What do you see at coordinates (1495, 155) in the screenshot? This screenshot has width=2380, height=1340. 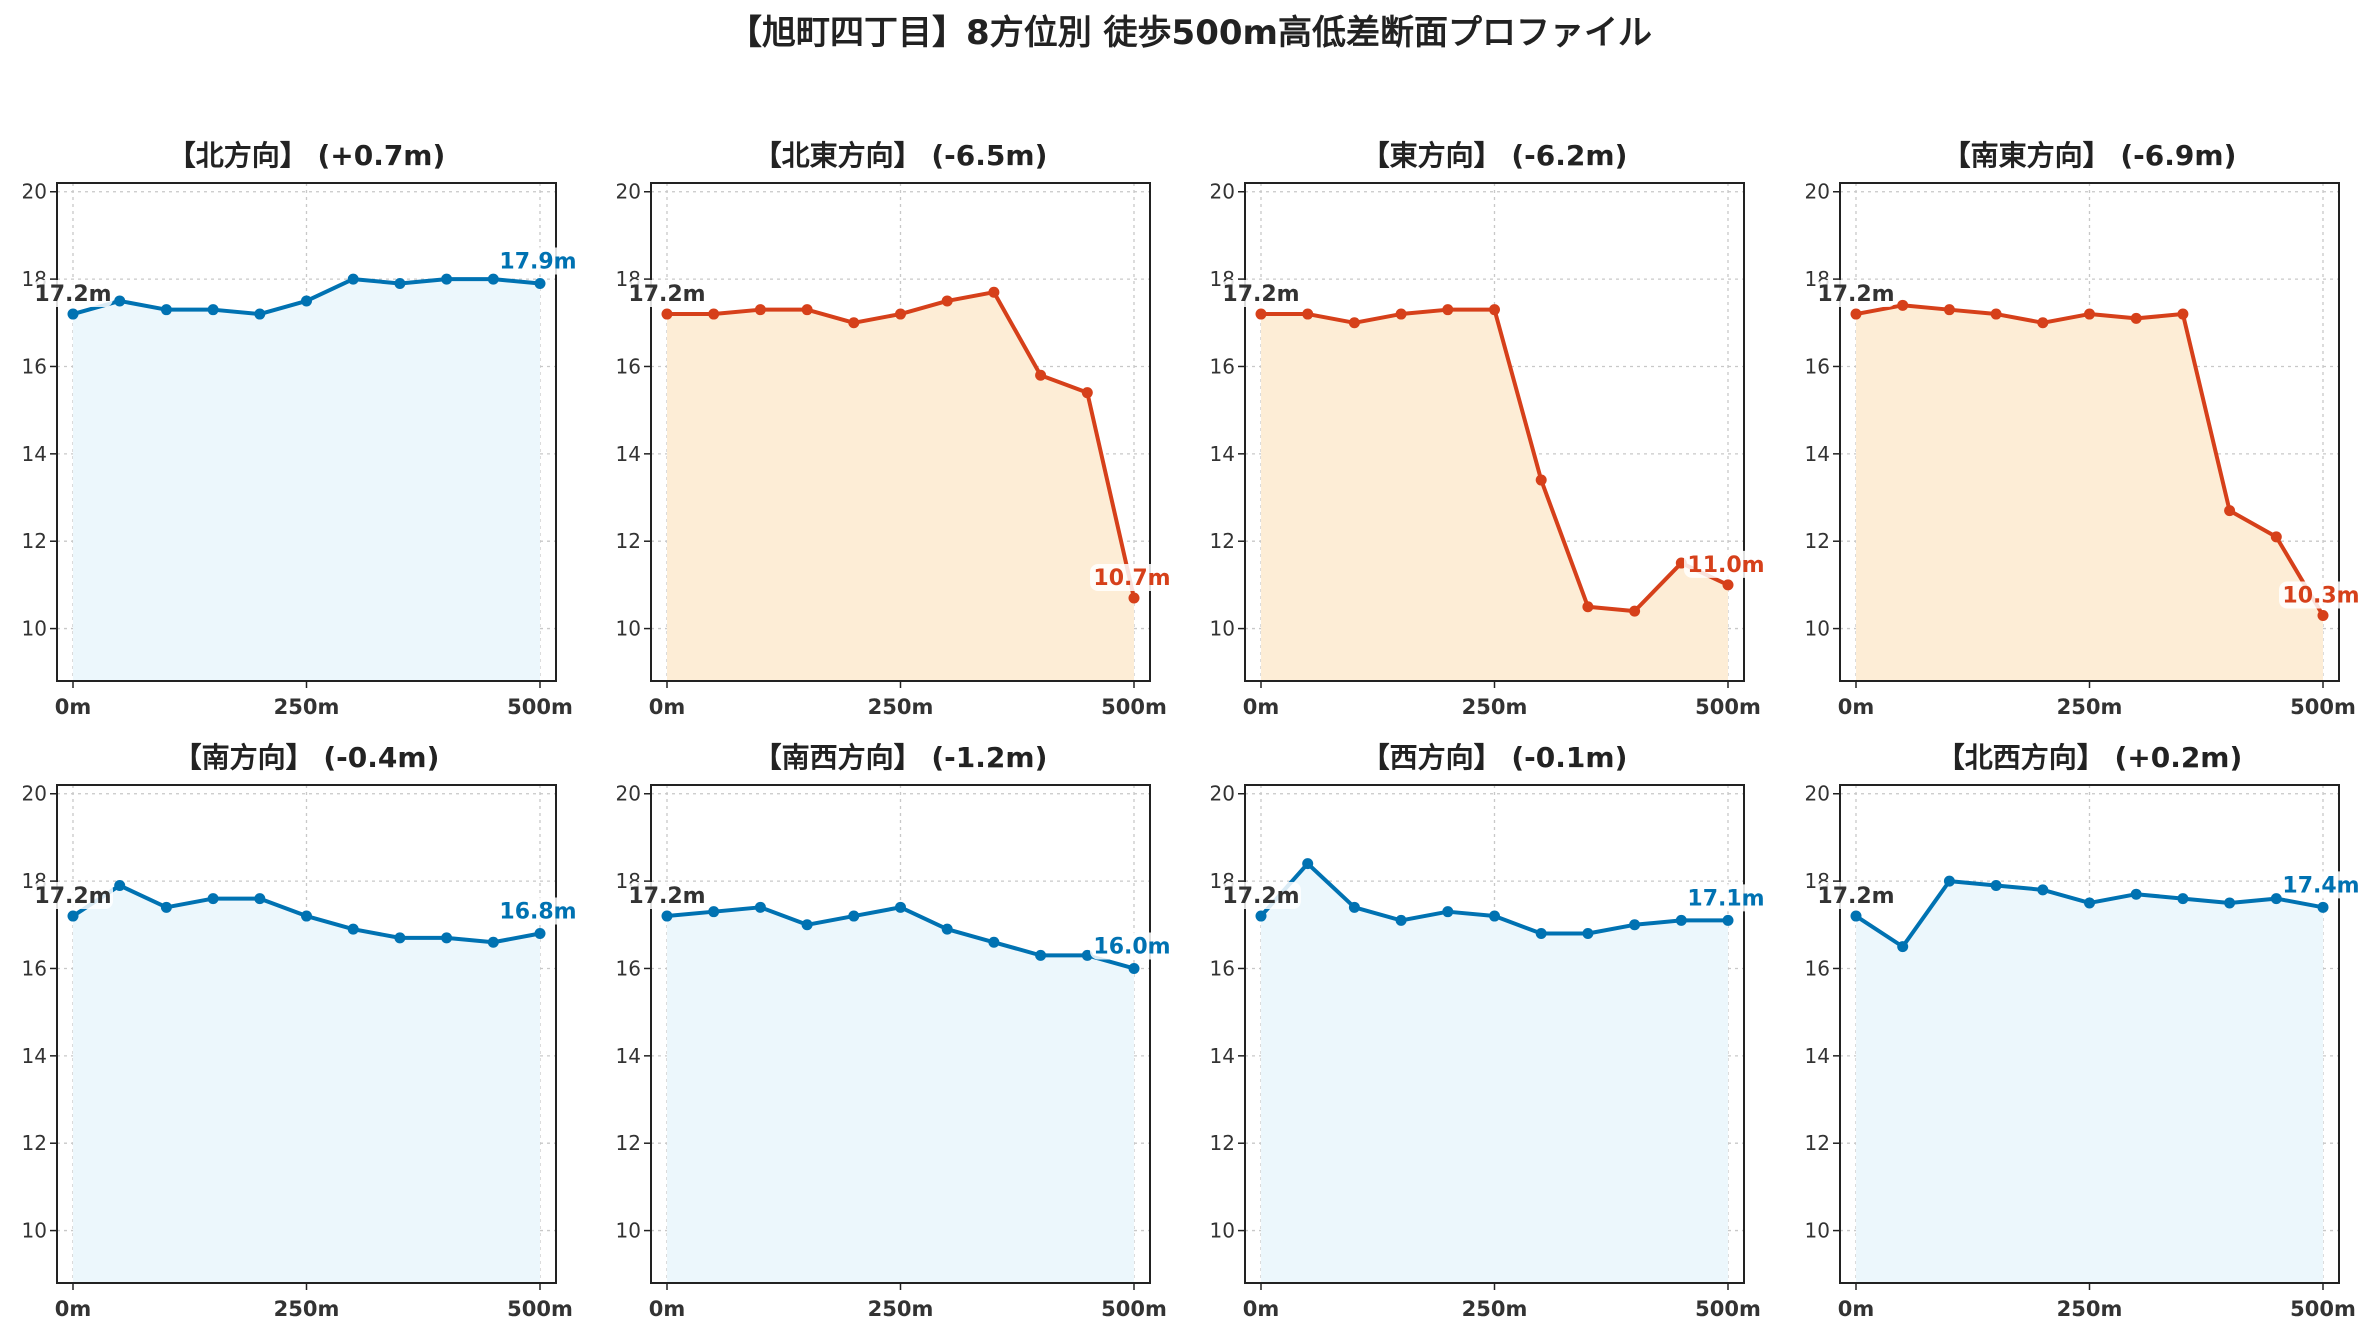 I see `panel-title: 【東方向】 (-6.2m)` at bounding box center [1495, 155].